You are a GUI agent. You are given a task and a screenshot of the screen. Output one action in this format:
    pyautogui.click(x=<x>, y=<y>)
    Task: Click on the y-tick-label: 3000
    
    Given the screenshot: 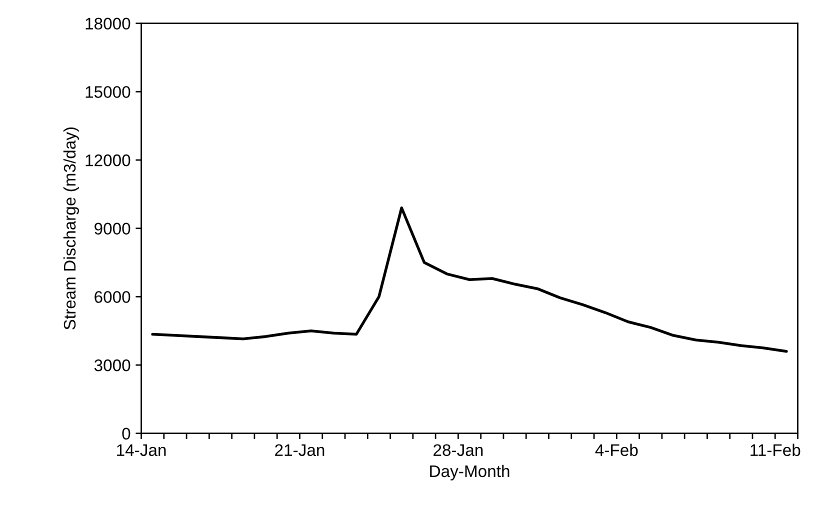 What is the action you would take?
    pyautogui.click(x=112, y=365)
    